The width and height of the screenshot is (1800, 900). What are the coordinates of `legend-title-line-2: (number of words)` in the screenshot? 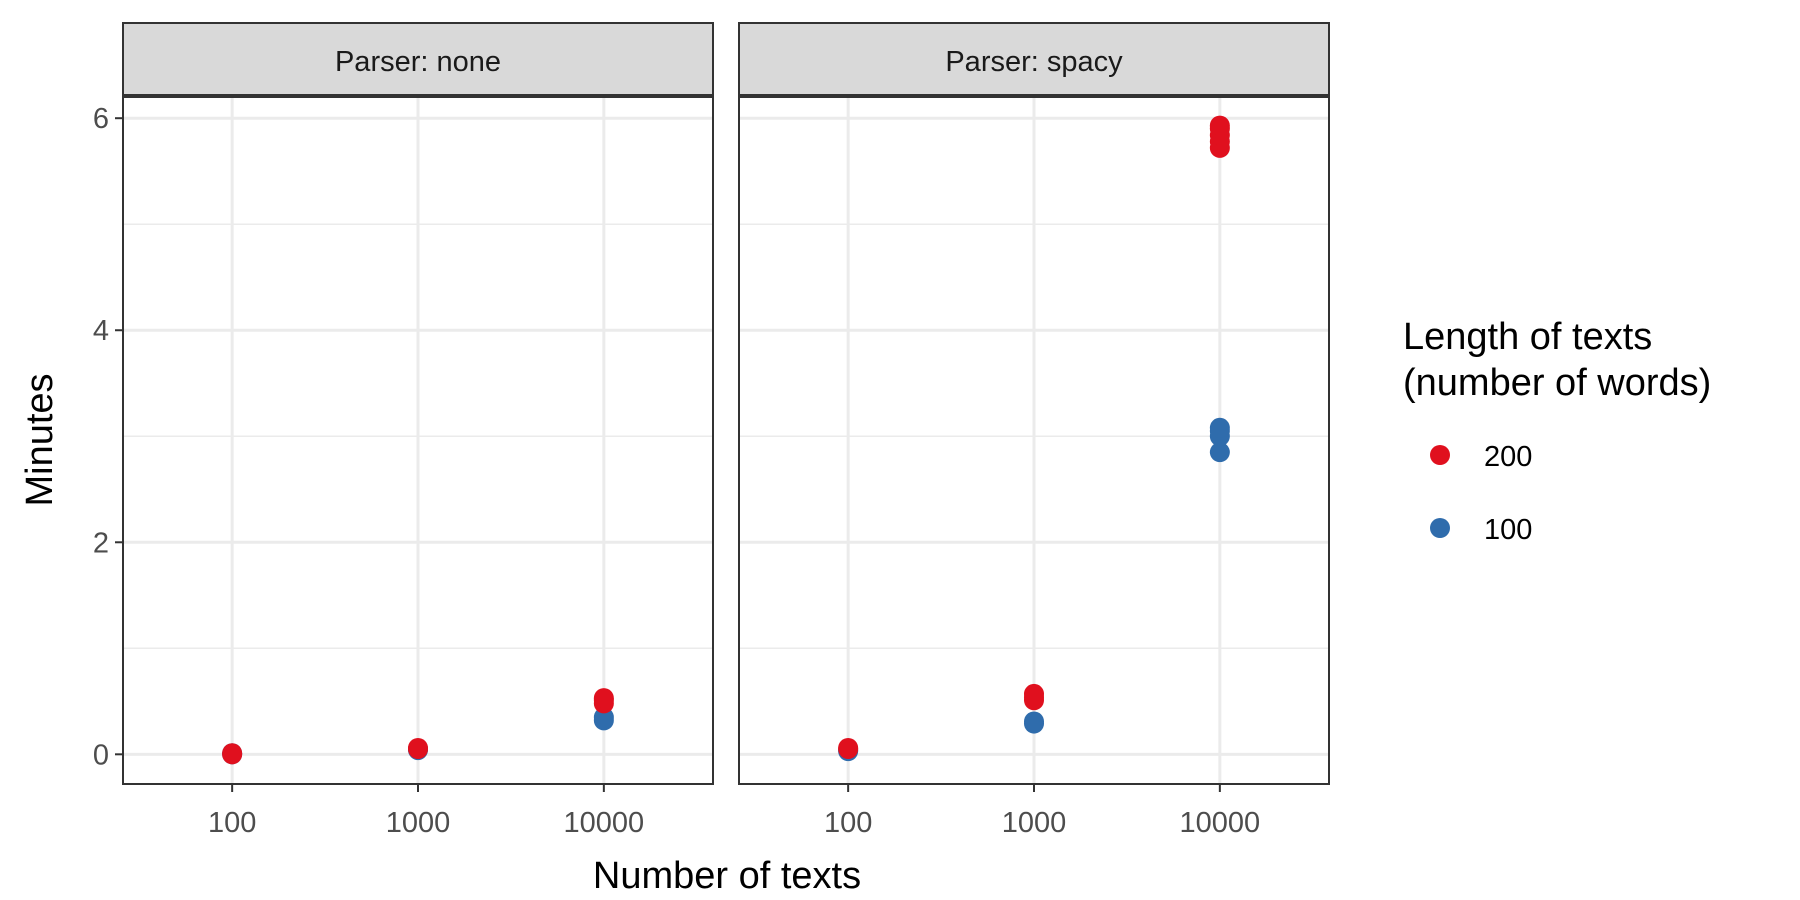 It's located at (1557, 383).